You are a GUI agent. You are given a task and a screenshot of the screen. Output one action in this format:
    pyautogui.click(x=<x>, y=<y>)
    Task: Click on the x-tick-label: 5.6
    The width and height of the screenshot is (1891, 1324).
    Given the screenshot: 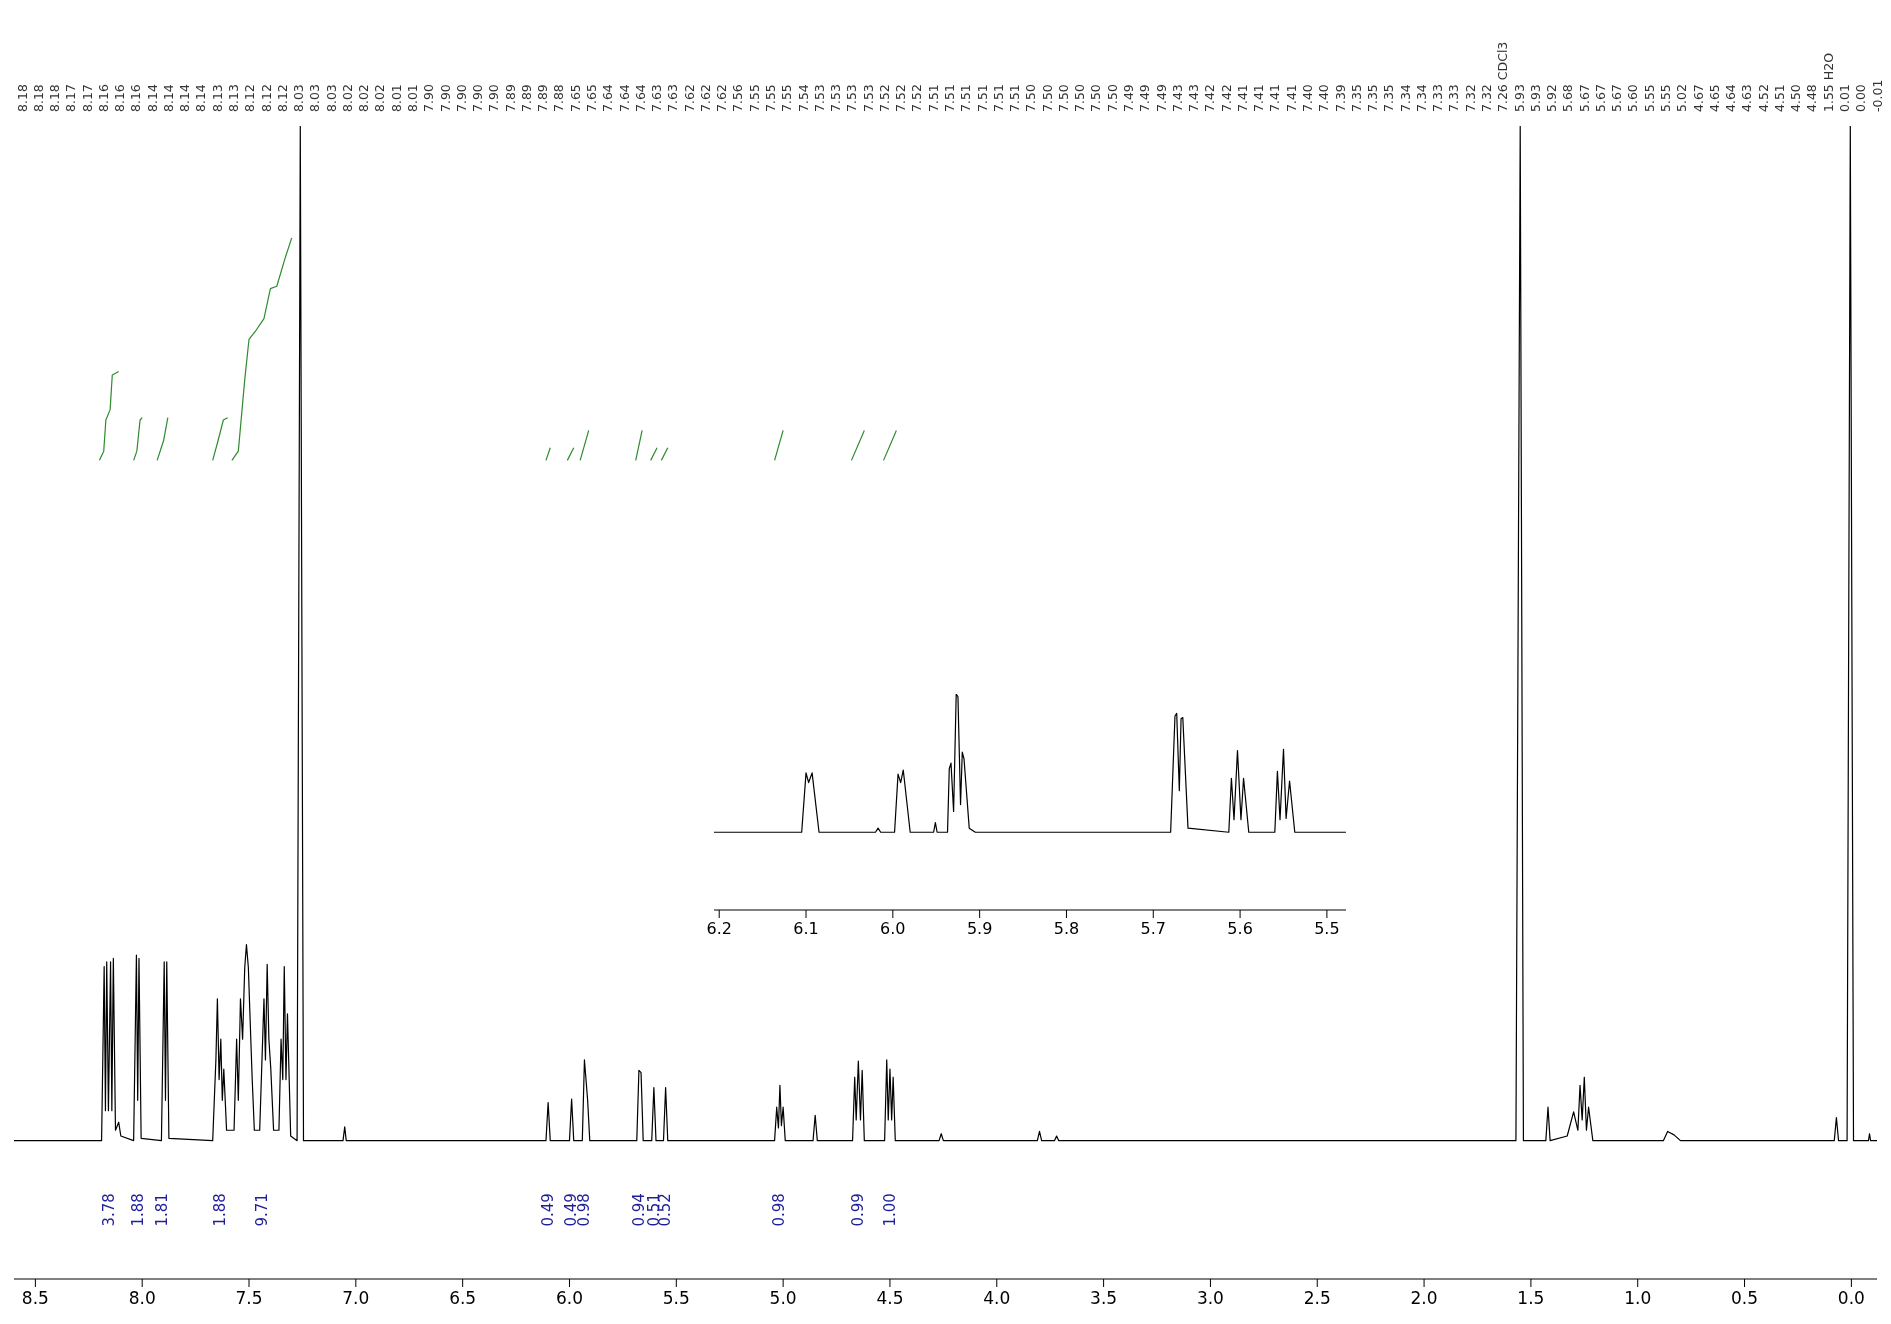 What is the action you would take?
    pyautogui.click(x=1240, y=928)
    